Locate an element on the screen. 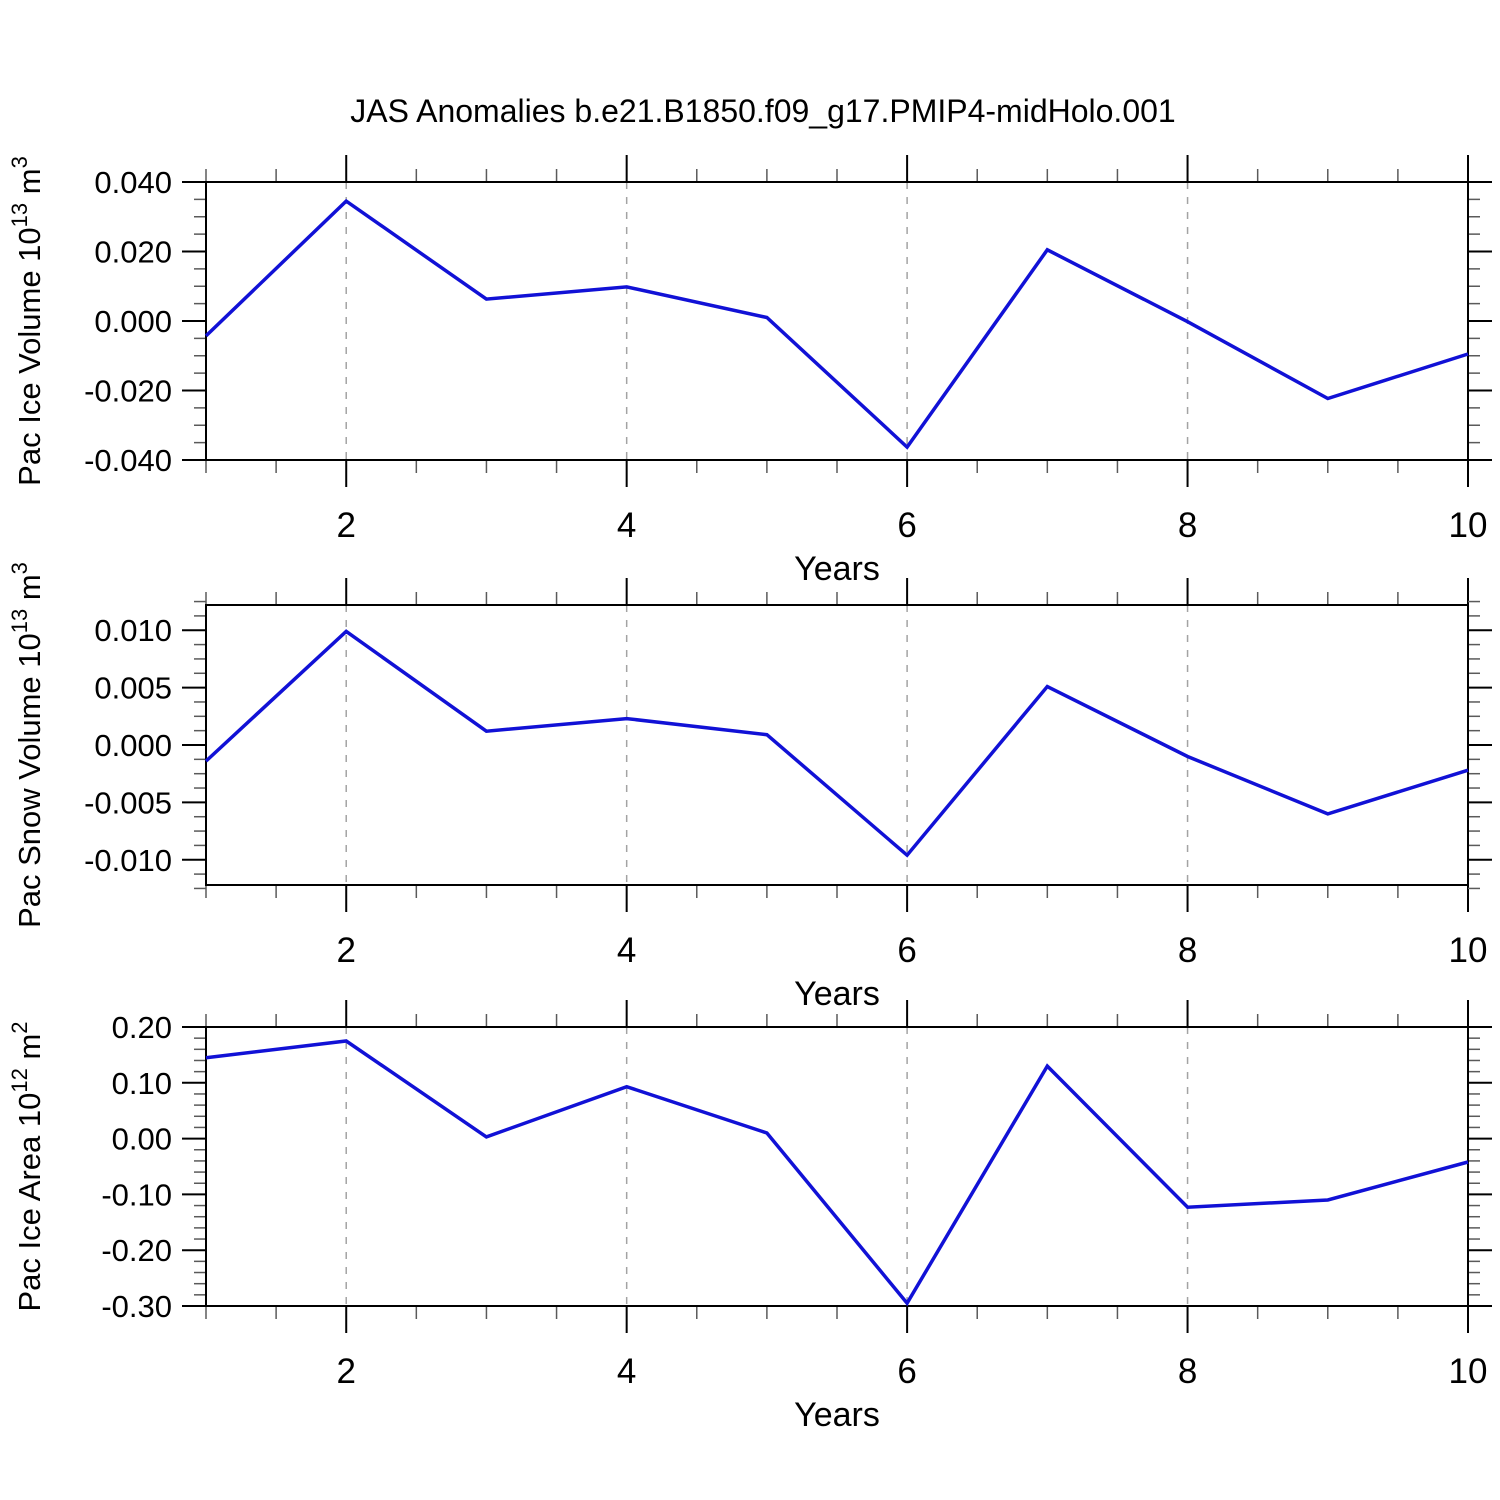 The width and height of the screenshot is (1500, 1500). y-tick-label: -0.020 is located at coordinates (128, 391).